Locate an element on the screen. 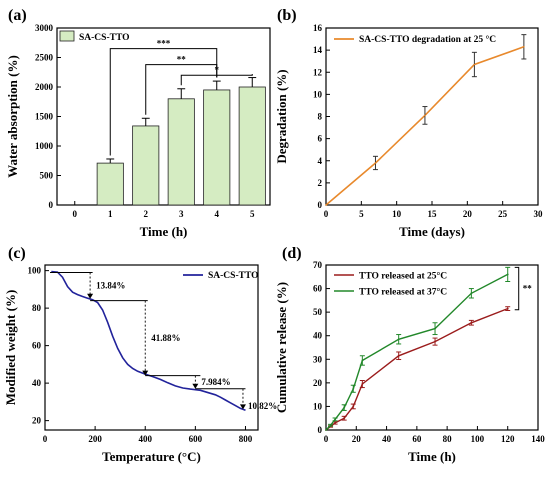 The image size is (550, 477). y-tick-label: 1500 is located at coordinates (44, 117).